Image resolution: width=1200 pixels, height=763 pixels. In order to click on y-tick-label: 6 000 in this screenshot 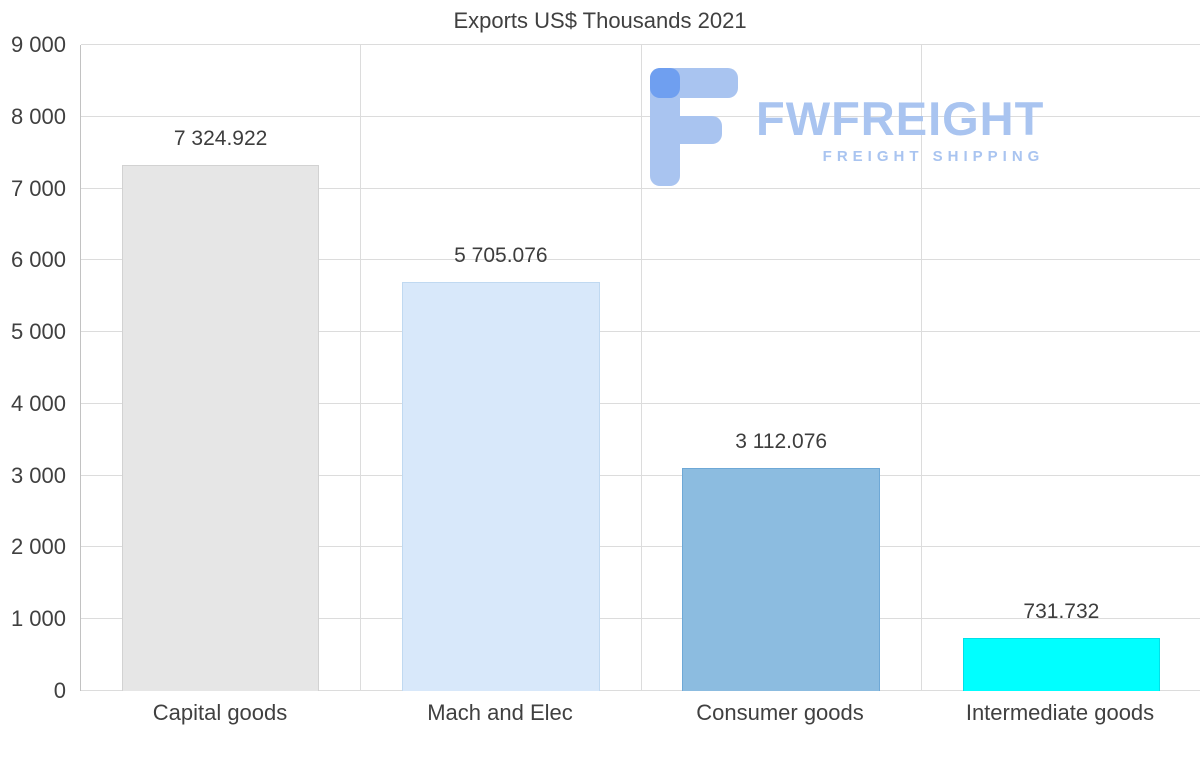, I will do `click(38, 260)`.